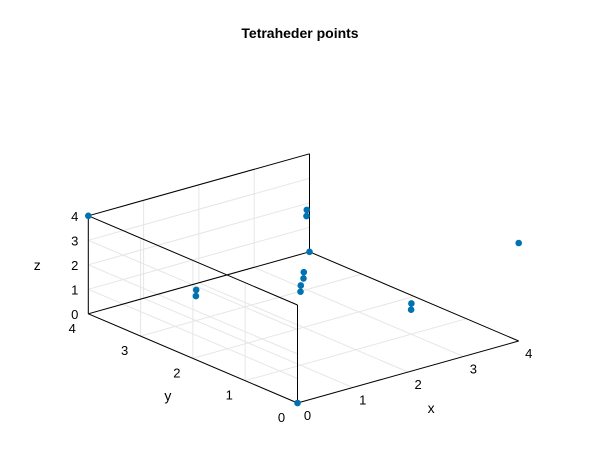  What do you see at coordinates (124, 350) in the screenshot?
I see `y-tick-label: 3` at bounding box center [124, 350].